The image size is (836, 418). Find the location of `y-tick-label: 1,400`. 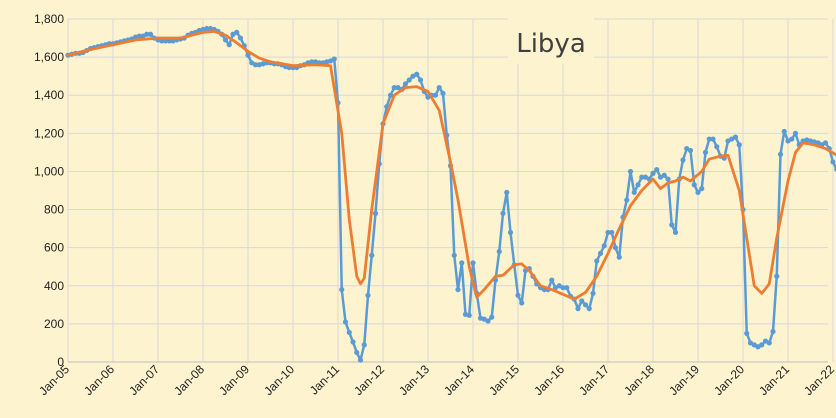

y-tick-label: 1,400 is located at coordinates (49, 95).